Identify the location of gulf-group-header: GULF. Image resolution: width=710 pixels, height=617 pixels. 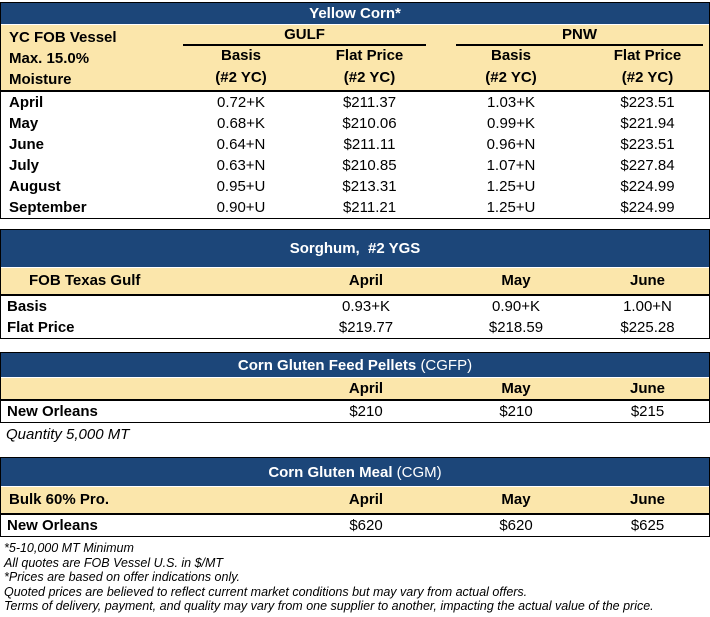
(304, 35).